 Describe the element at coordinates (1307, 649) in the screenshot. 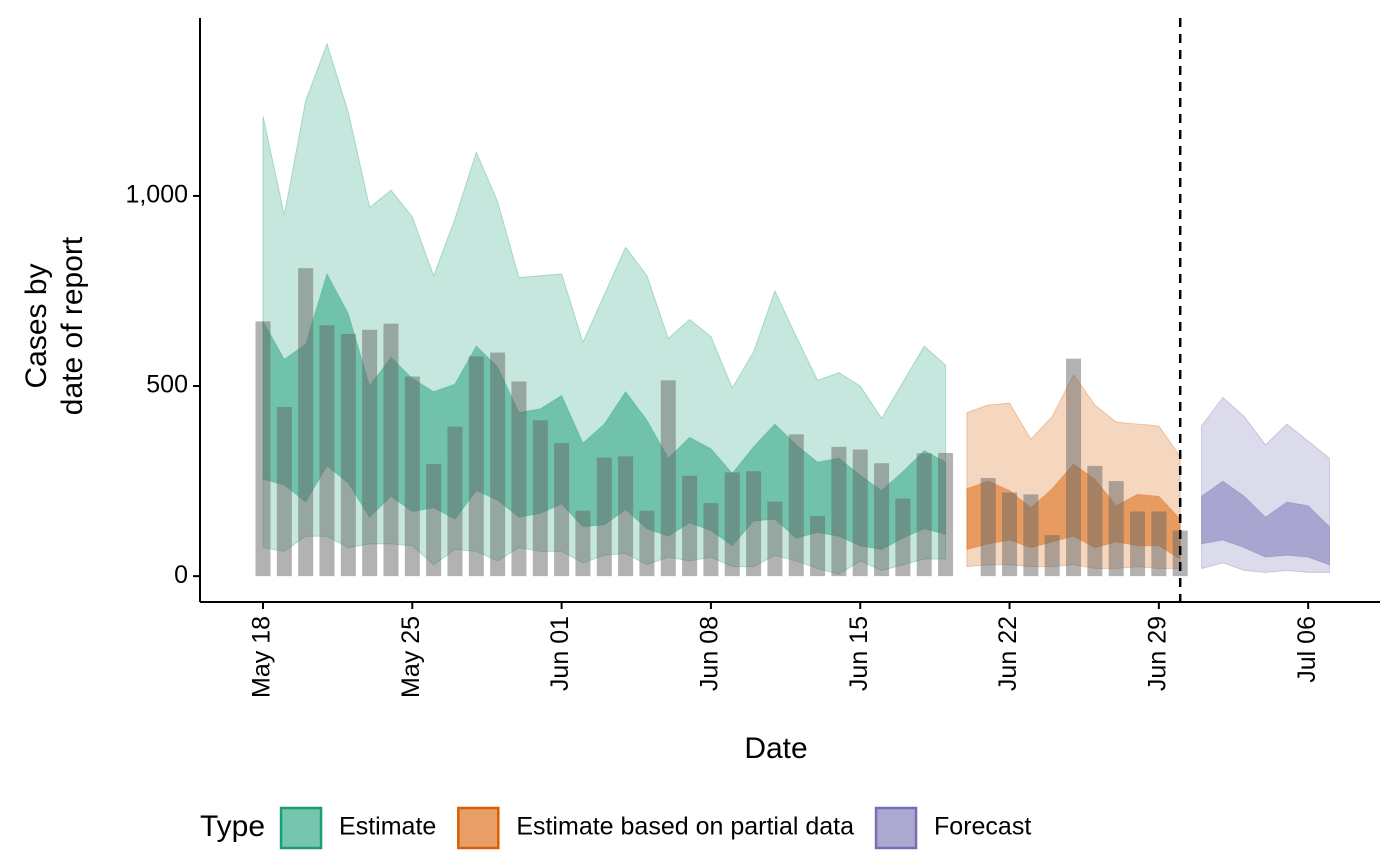

I see `x-tick-label: Jul 06` at that location.